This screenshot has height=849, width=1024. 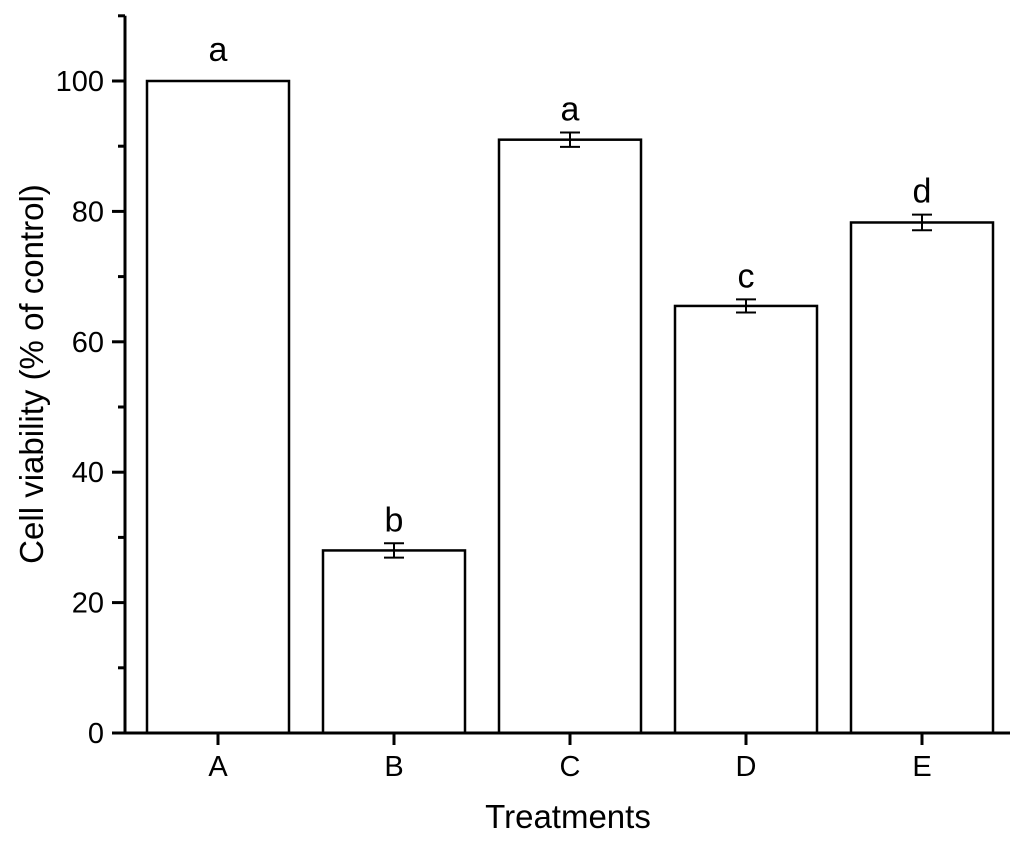 I want to click on bar-D, so click(x=746, y=519).